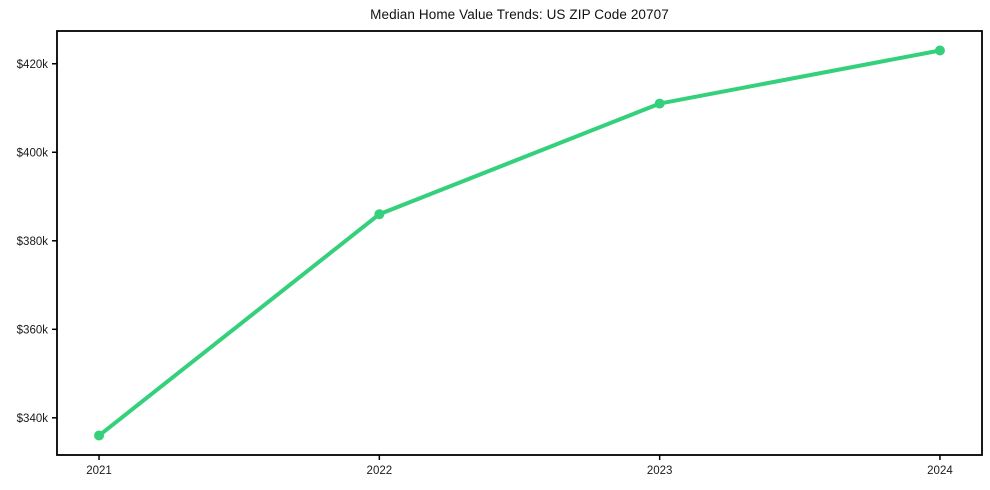 The width and height of the screenshot is (990, 490). I want to click on y-tick-label: $400k, so click(33, 153).